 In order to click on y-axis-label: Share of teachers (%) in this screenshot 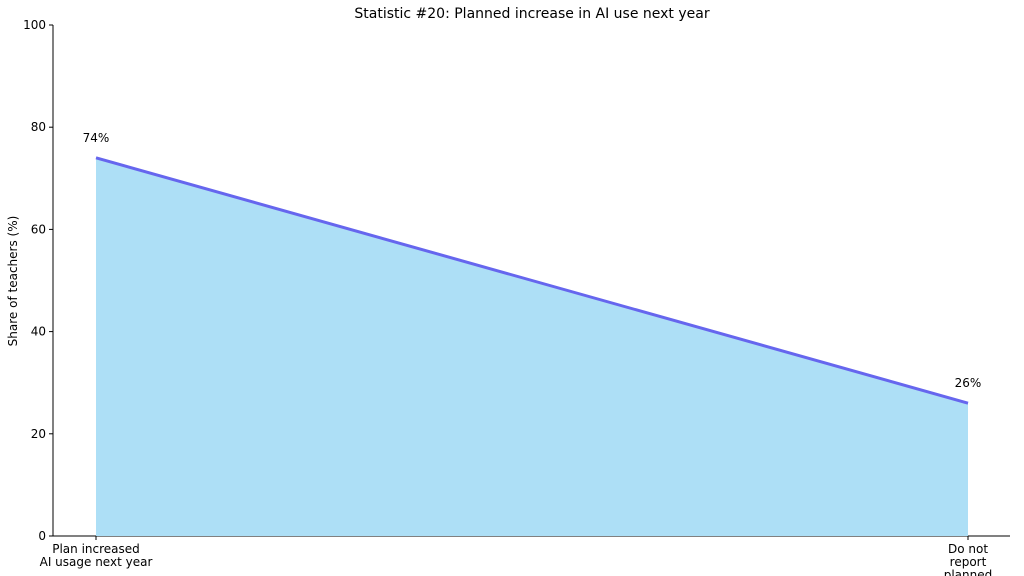, I will do `click(13, 281)`.